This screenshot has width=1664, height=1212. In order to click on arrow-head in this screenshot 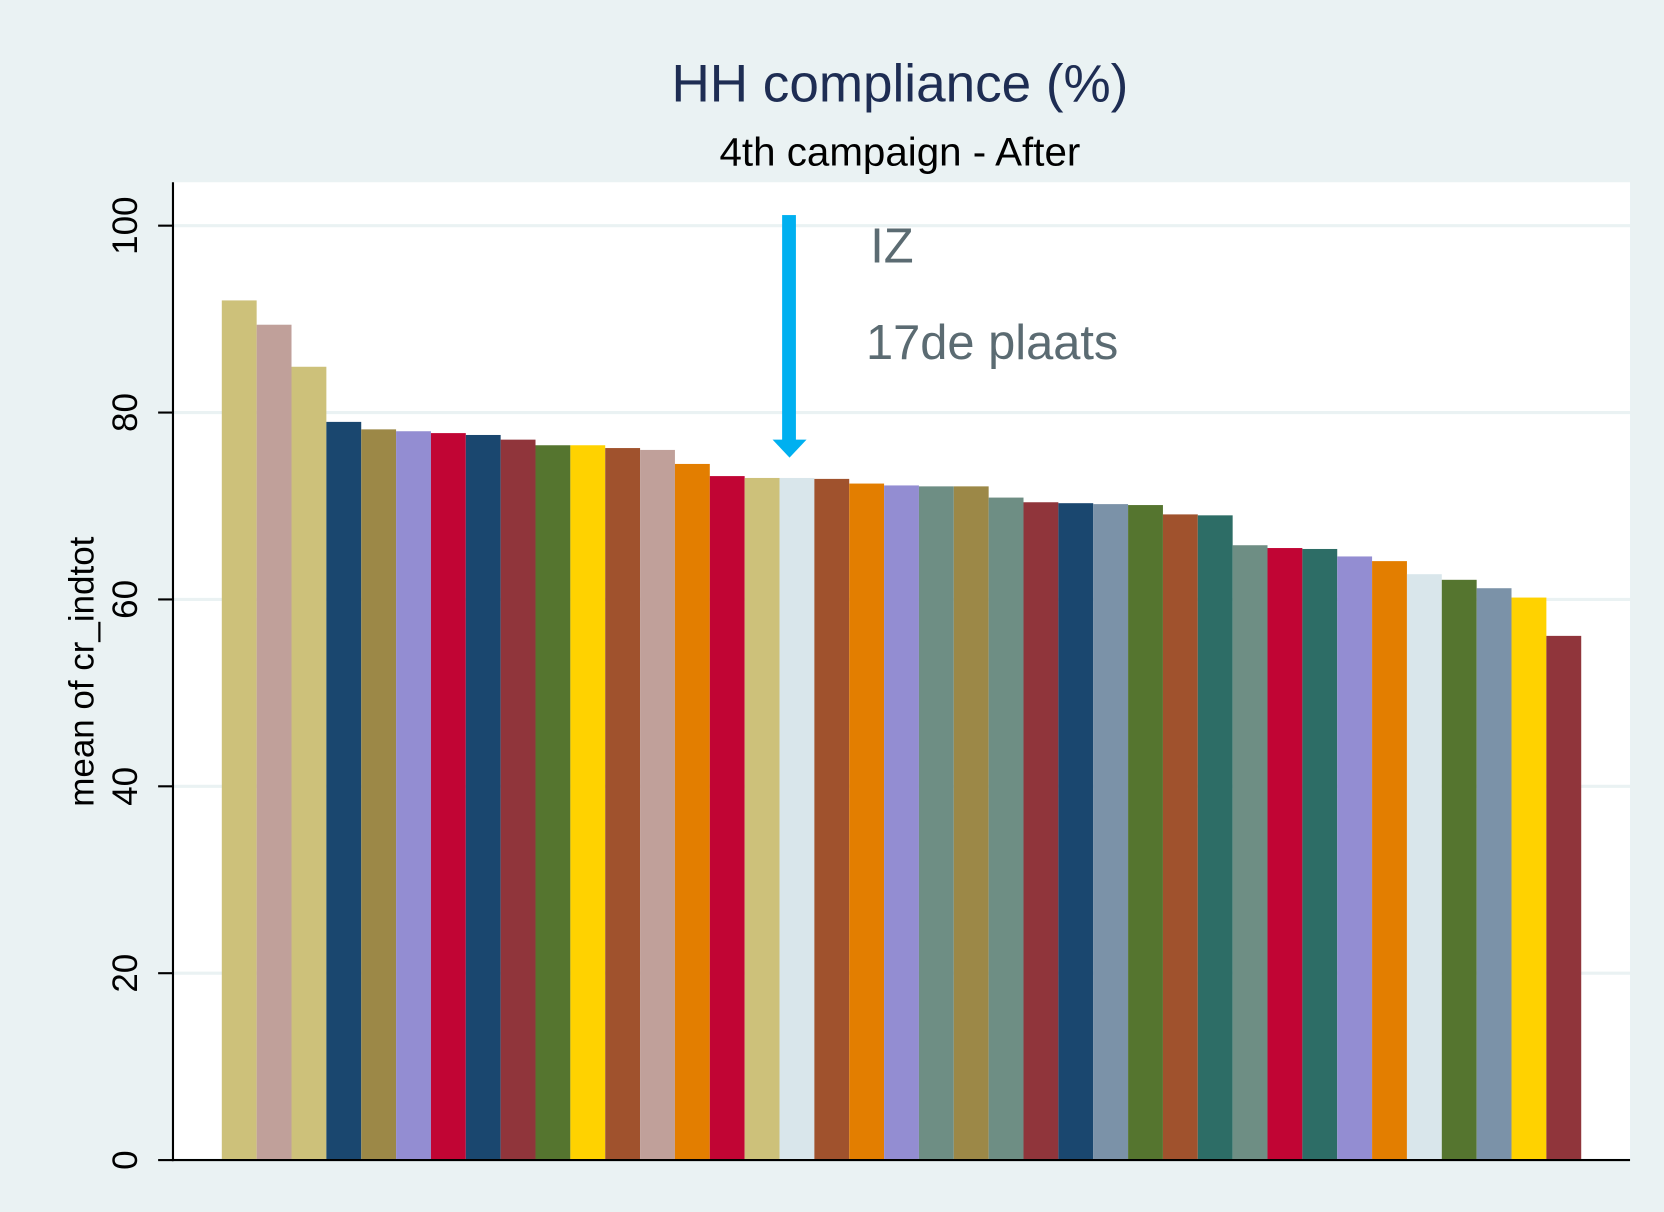, I will do `click(789, 448)`.